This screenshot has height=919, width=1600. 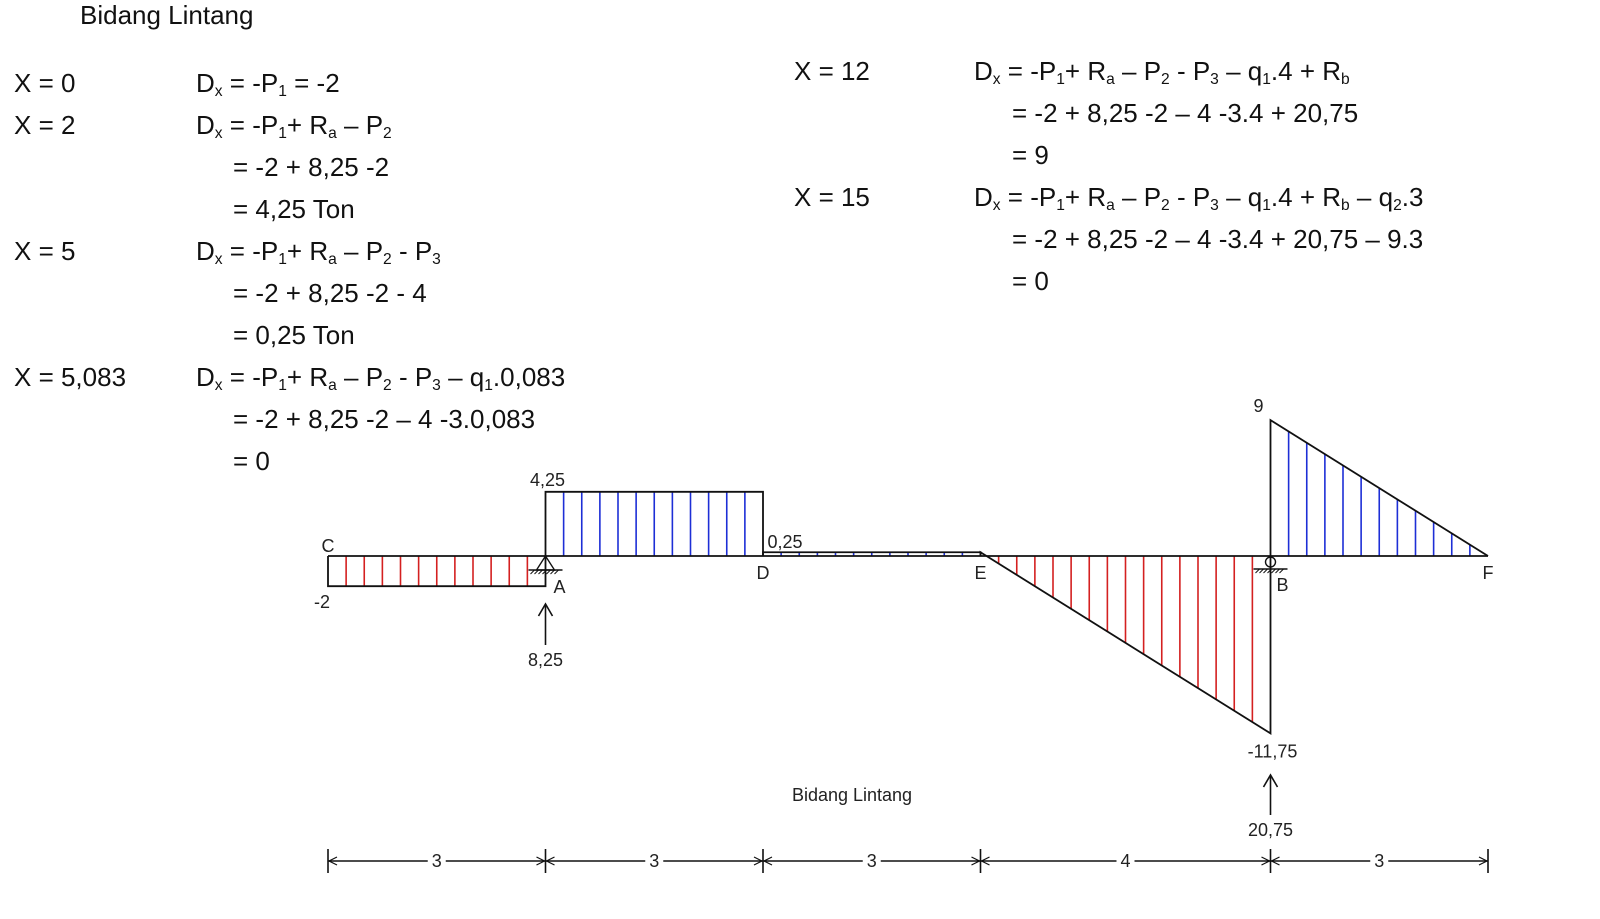 I want to click on value-label-c: -2, so click(x=322, y=602).